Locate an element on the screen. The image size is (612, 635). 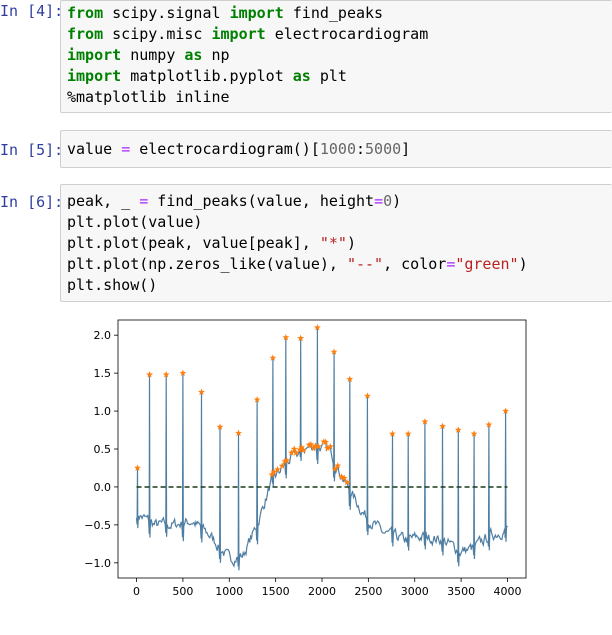
y-tick-label: 2.0 is located at coordinates (103, 335).